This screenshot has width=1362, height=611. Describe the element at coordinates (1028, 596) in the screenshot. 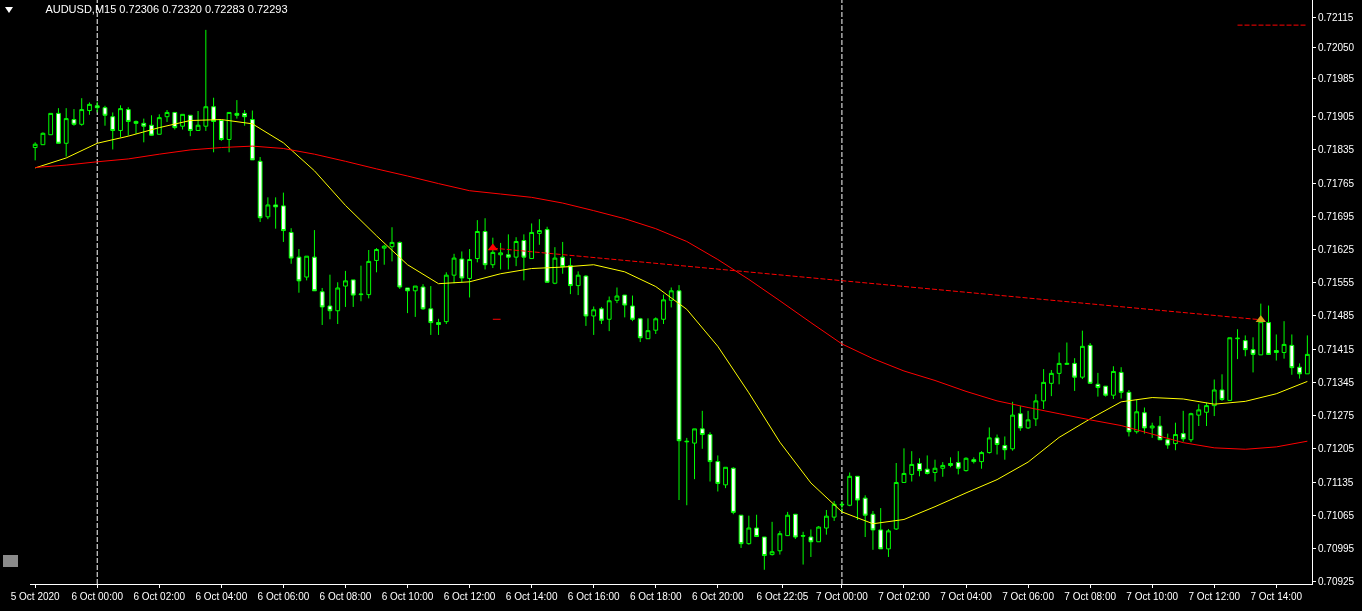

I see `x-tick-label: 7 Oct 06:00` at that location.